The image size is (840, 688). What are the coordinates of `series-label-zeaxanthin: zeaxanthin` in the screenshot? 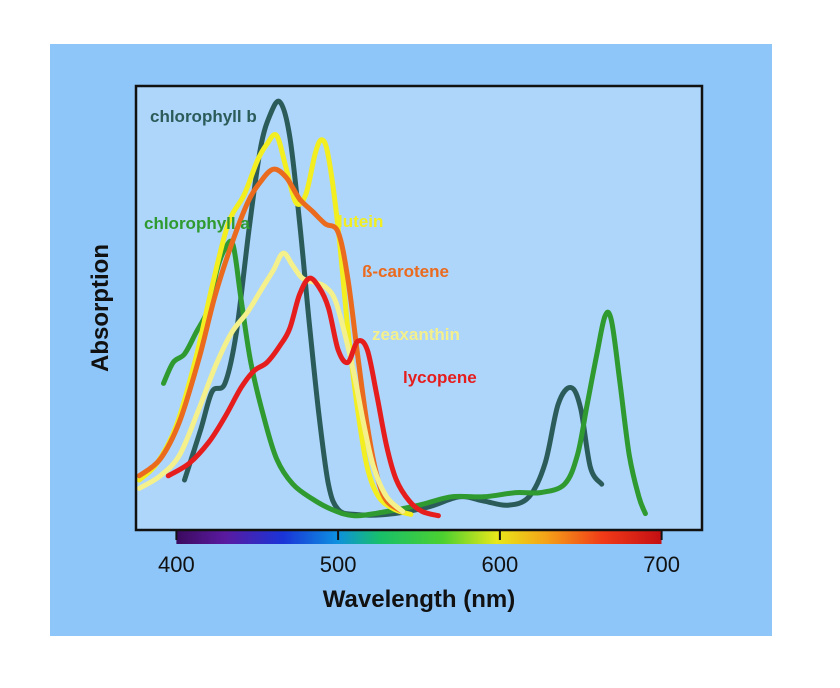 It's located at (416, 334).